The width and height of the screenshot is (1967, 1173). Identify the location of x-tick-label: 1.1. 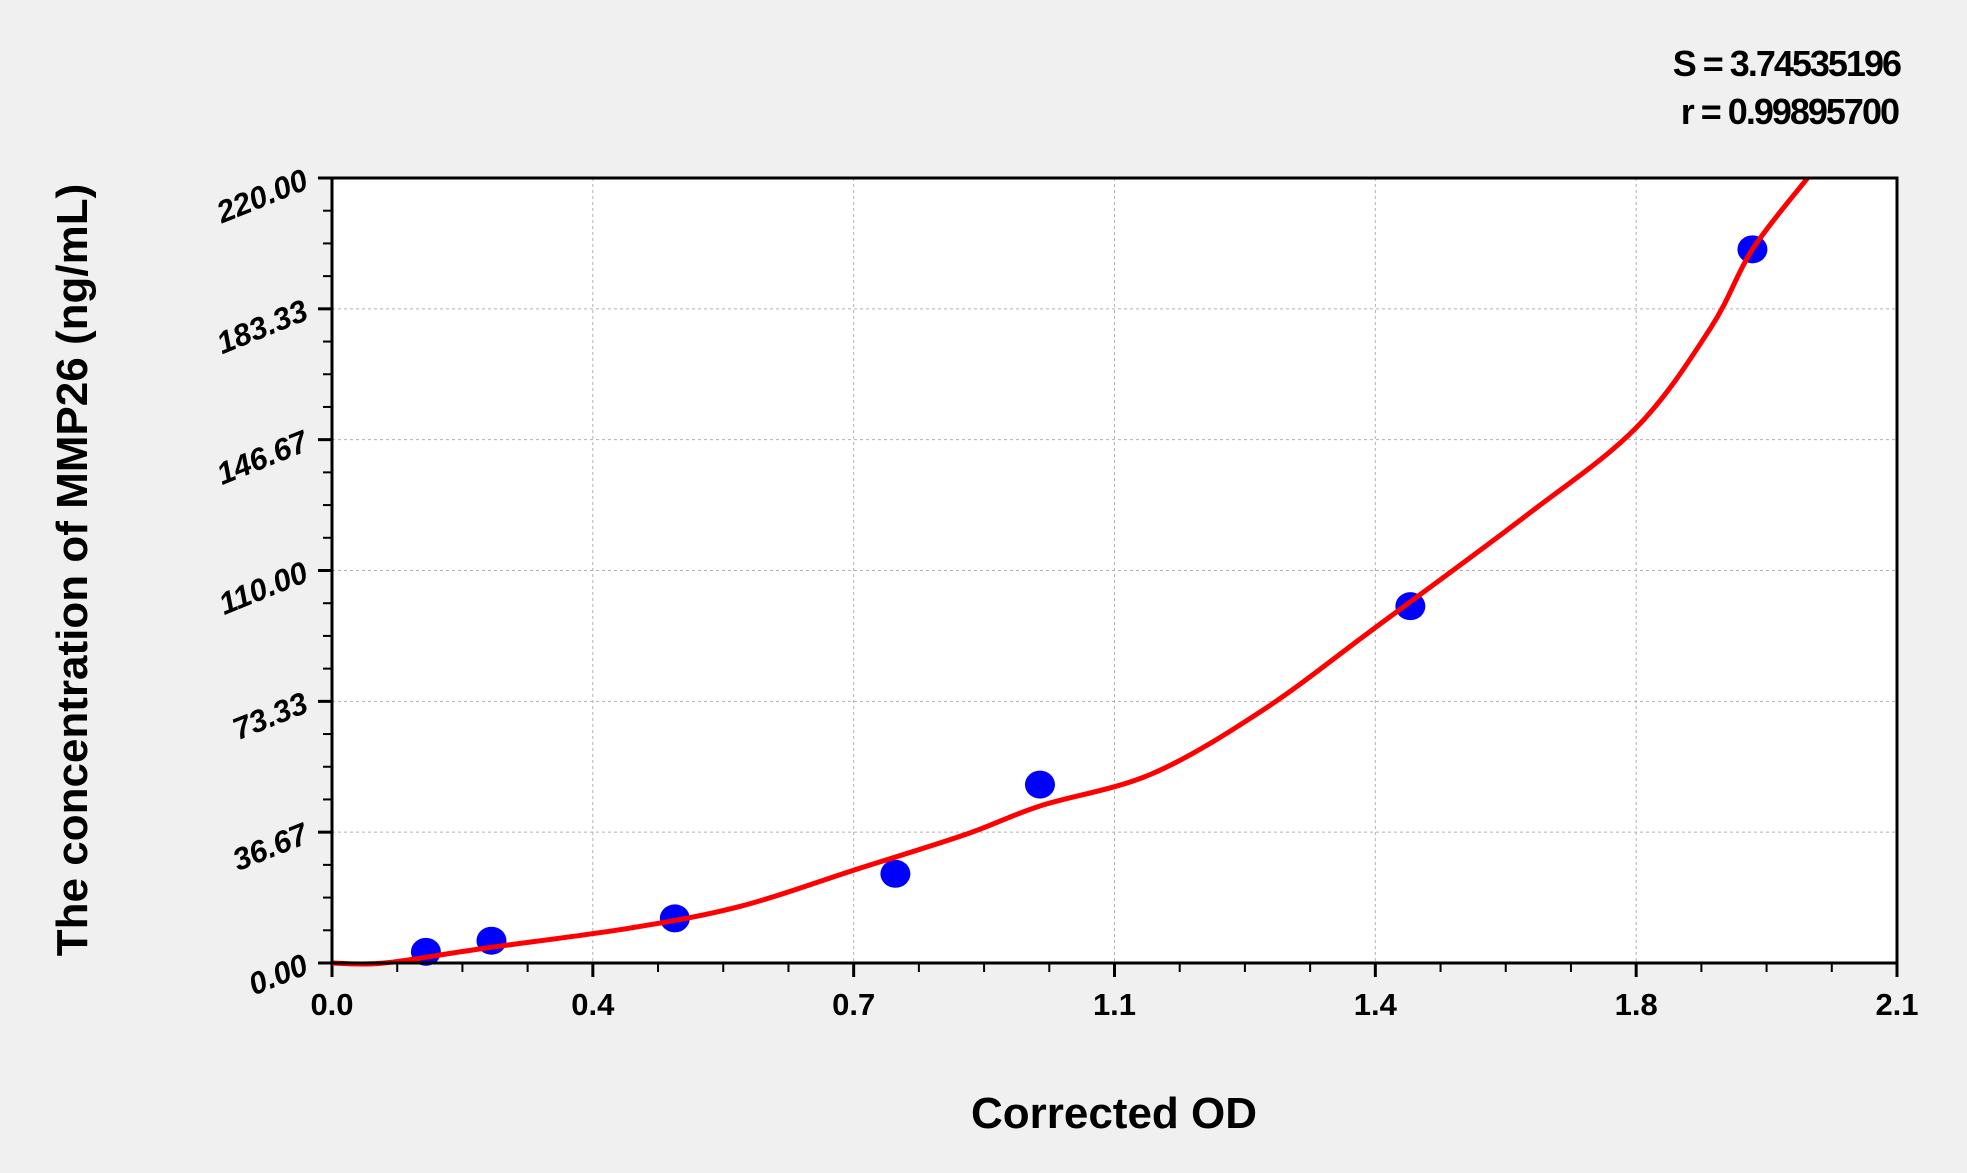
(1114, 1004).